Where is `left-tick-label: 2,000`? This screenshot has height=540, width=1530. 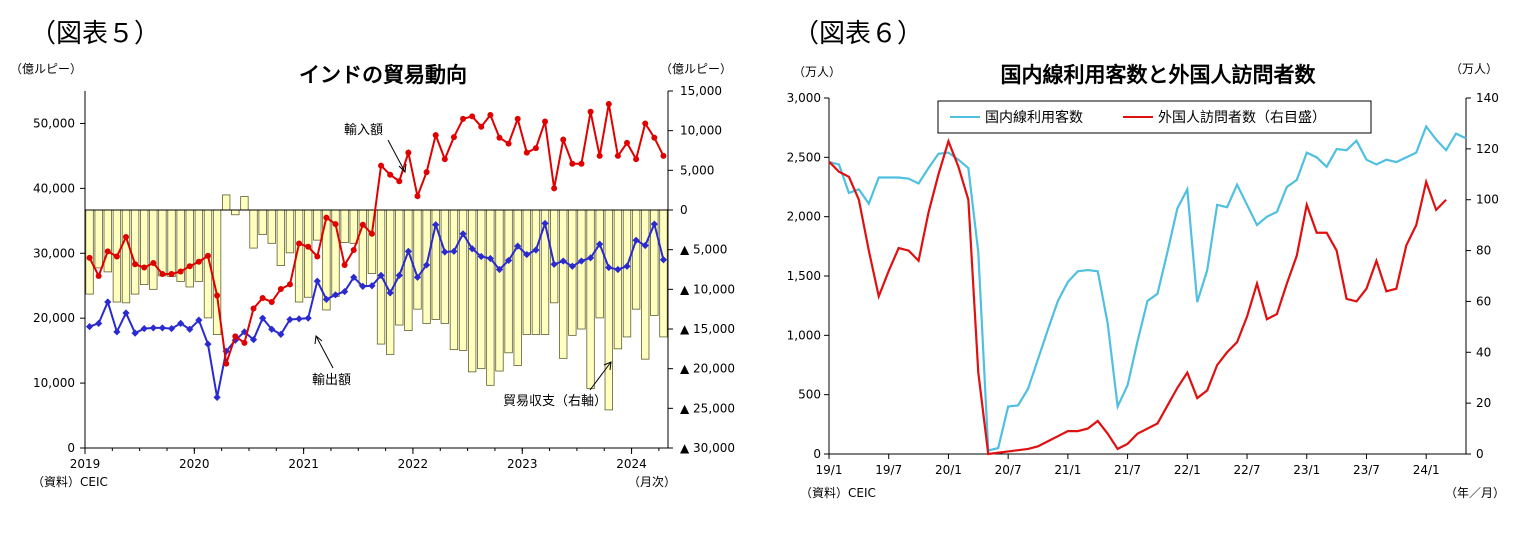 left-tick-label: 2,000 is located at coordinates (804, 217).